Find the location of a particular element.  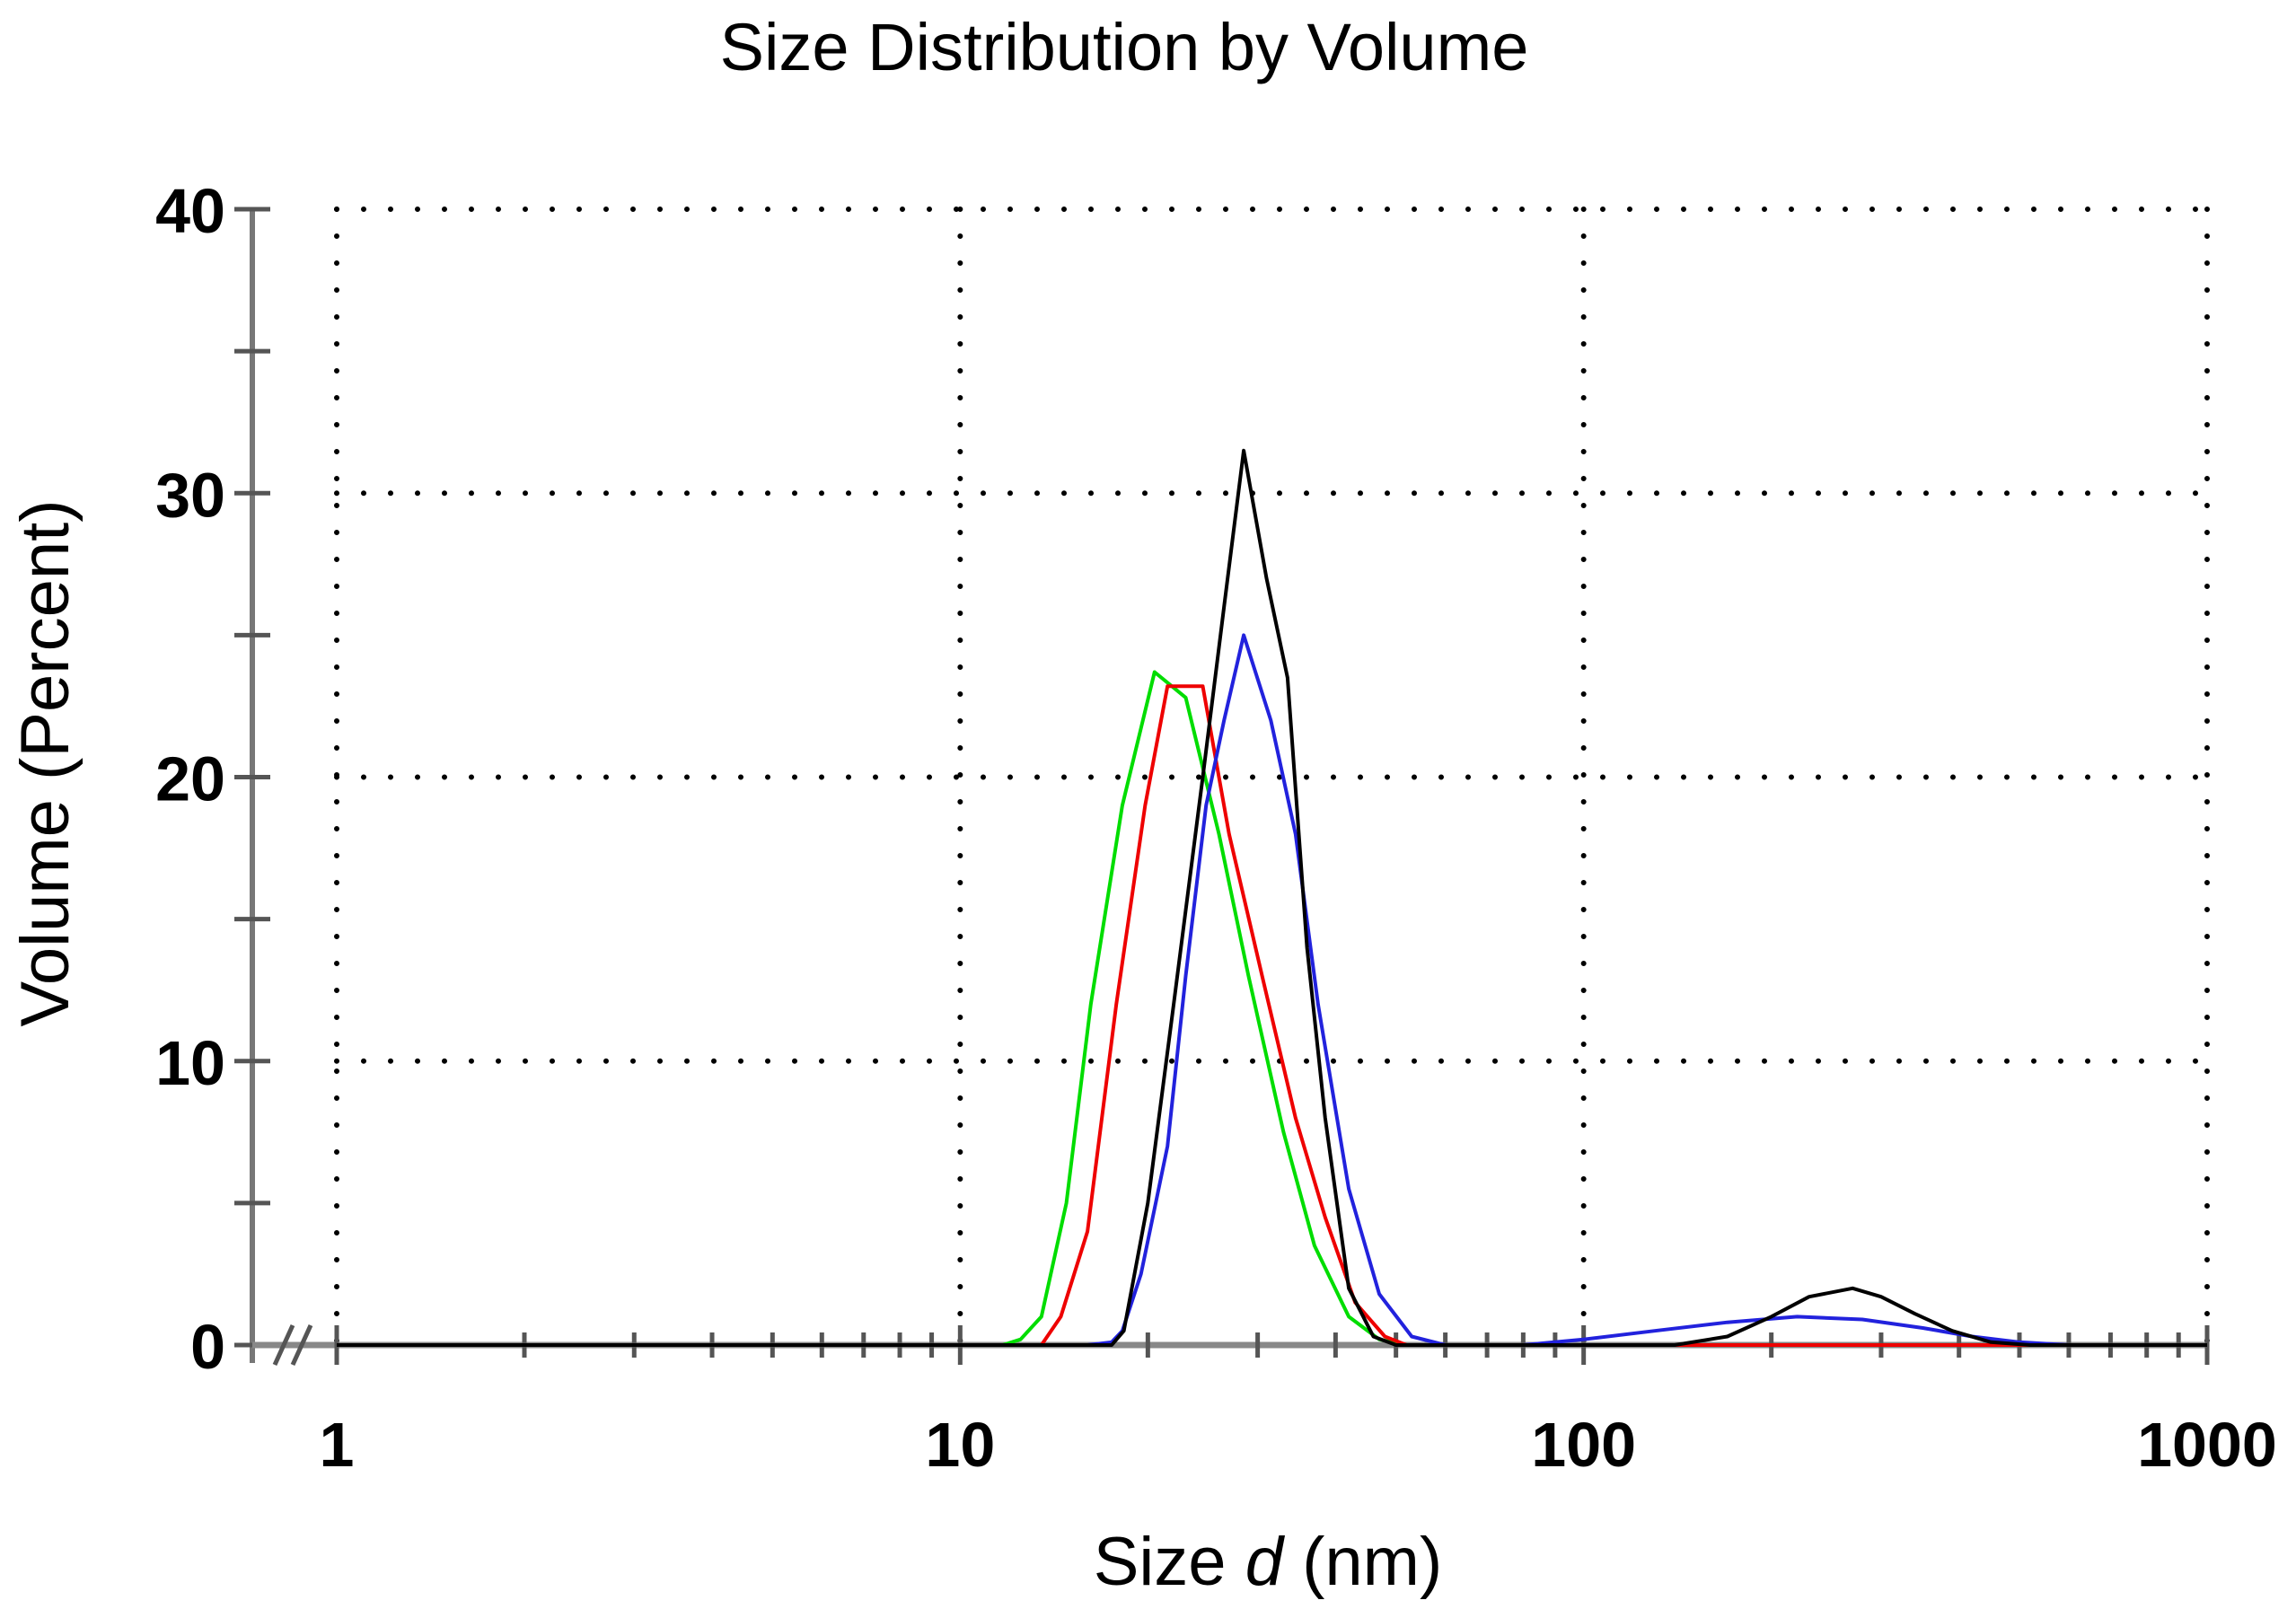

y-tick-label-20: 20 is located at coordinates (190, 779).